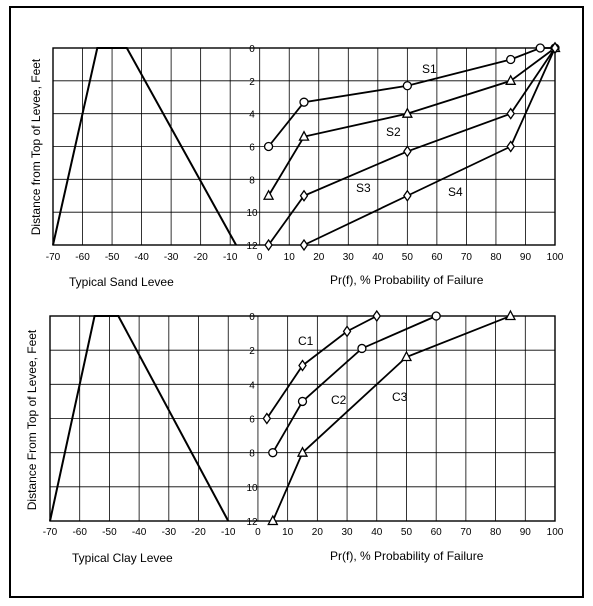 Image resolution: width=593 pixels, height=606 pixels. What do you see at coordinates (139, 532) in the screenshot?
I see `x-tick-label: -40` at bounding box center [139, 532].